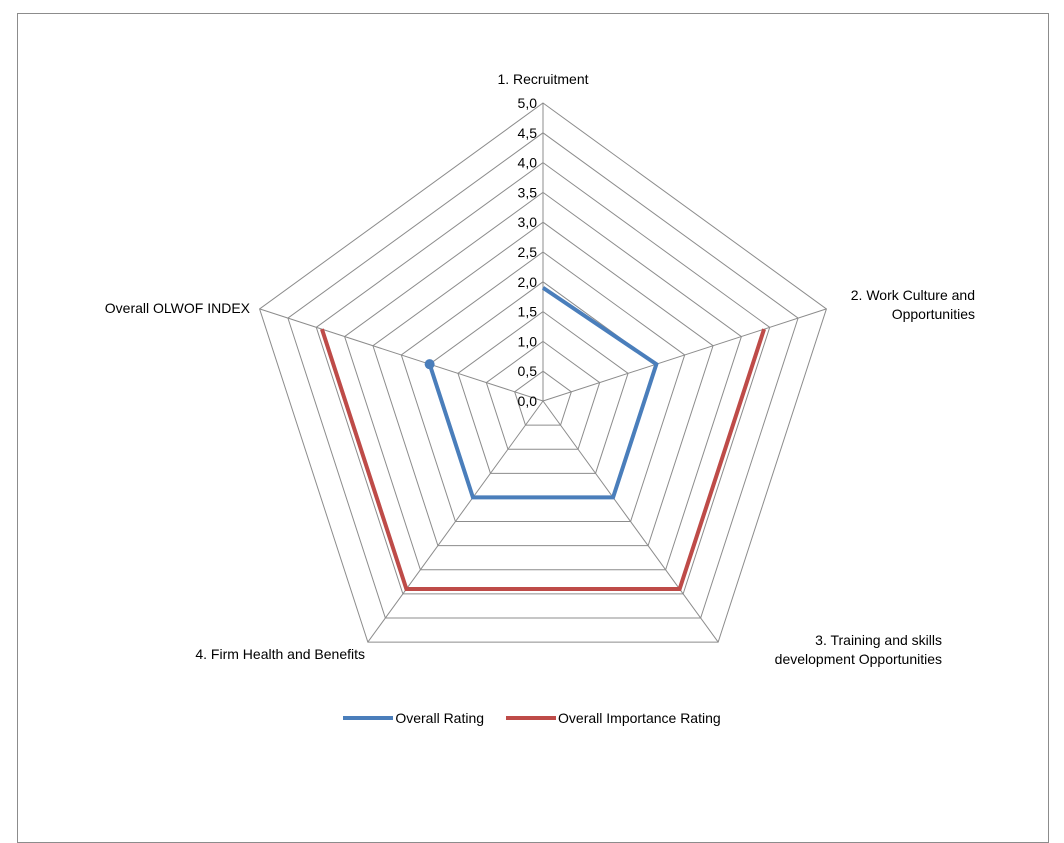  I want to click on tick-label: 0,5, so click(528, 371).